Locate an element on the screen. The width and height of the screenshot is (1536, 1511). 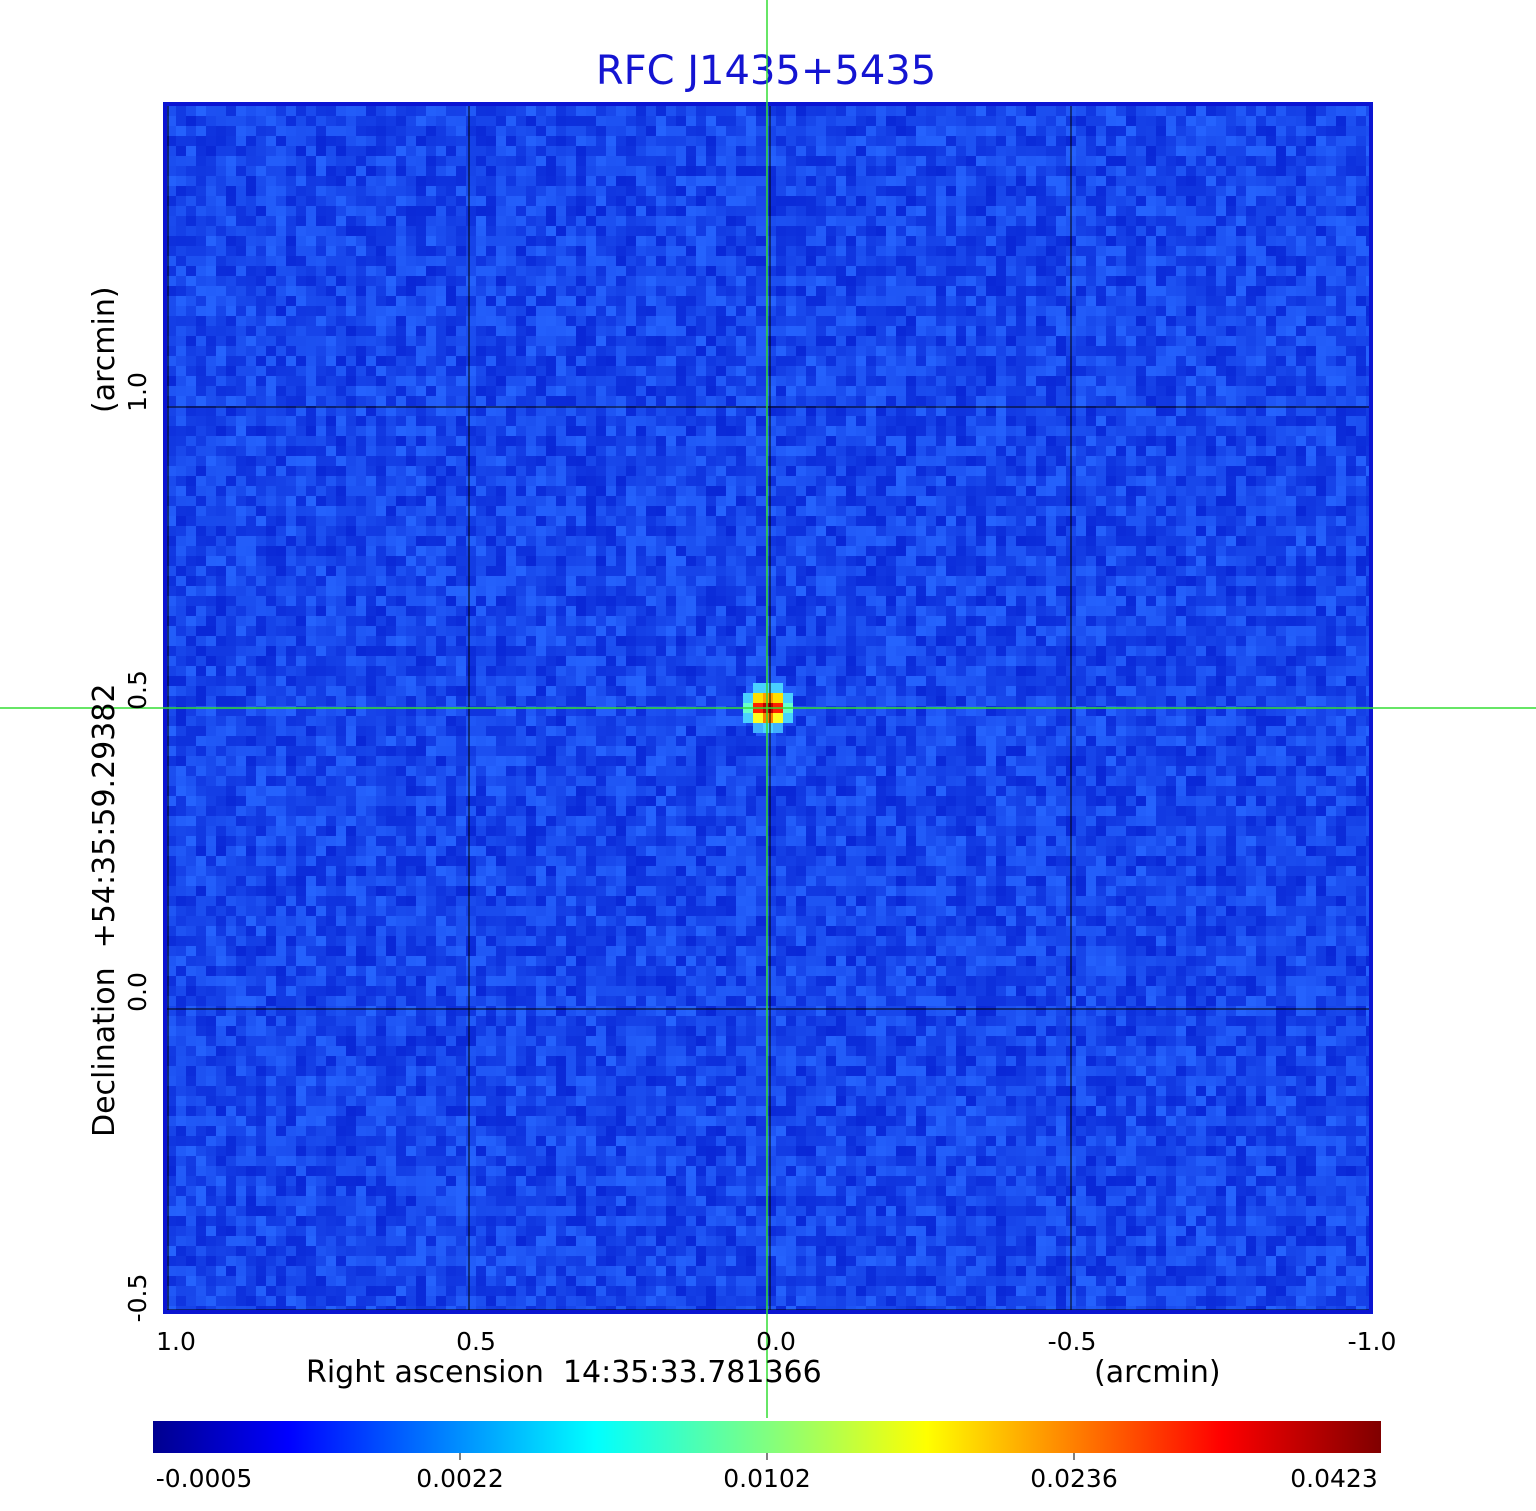
colorbar-tick-label: 0.0022 is located at coordinates (459, 1478).